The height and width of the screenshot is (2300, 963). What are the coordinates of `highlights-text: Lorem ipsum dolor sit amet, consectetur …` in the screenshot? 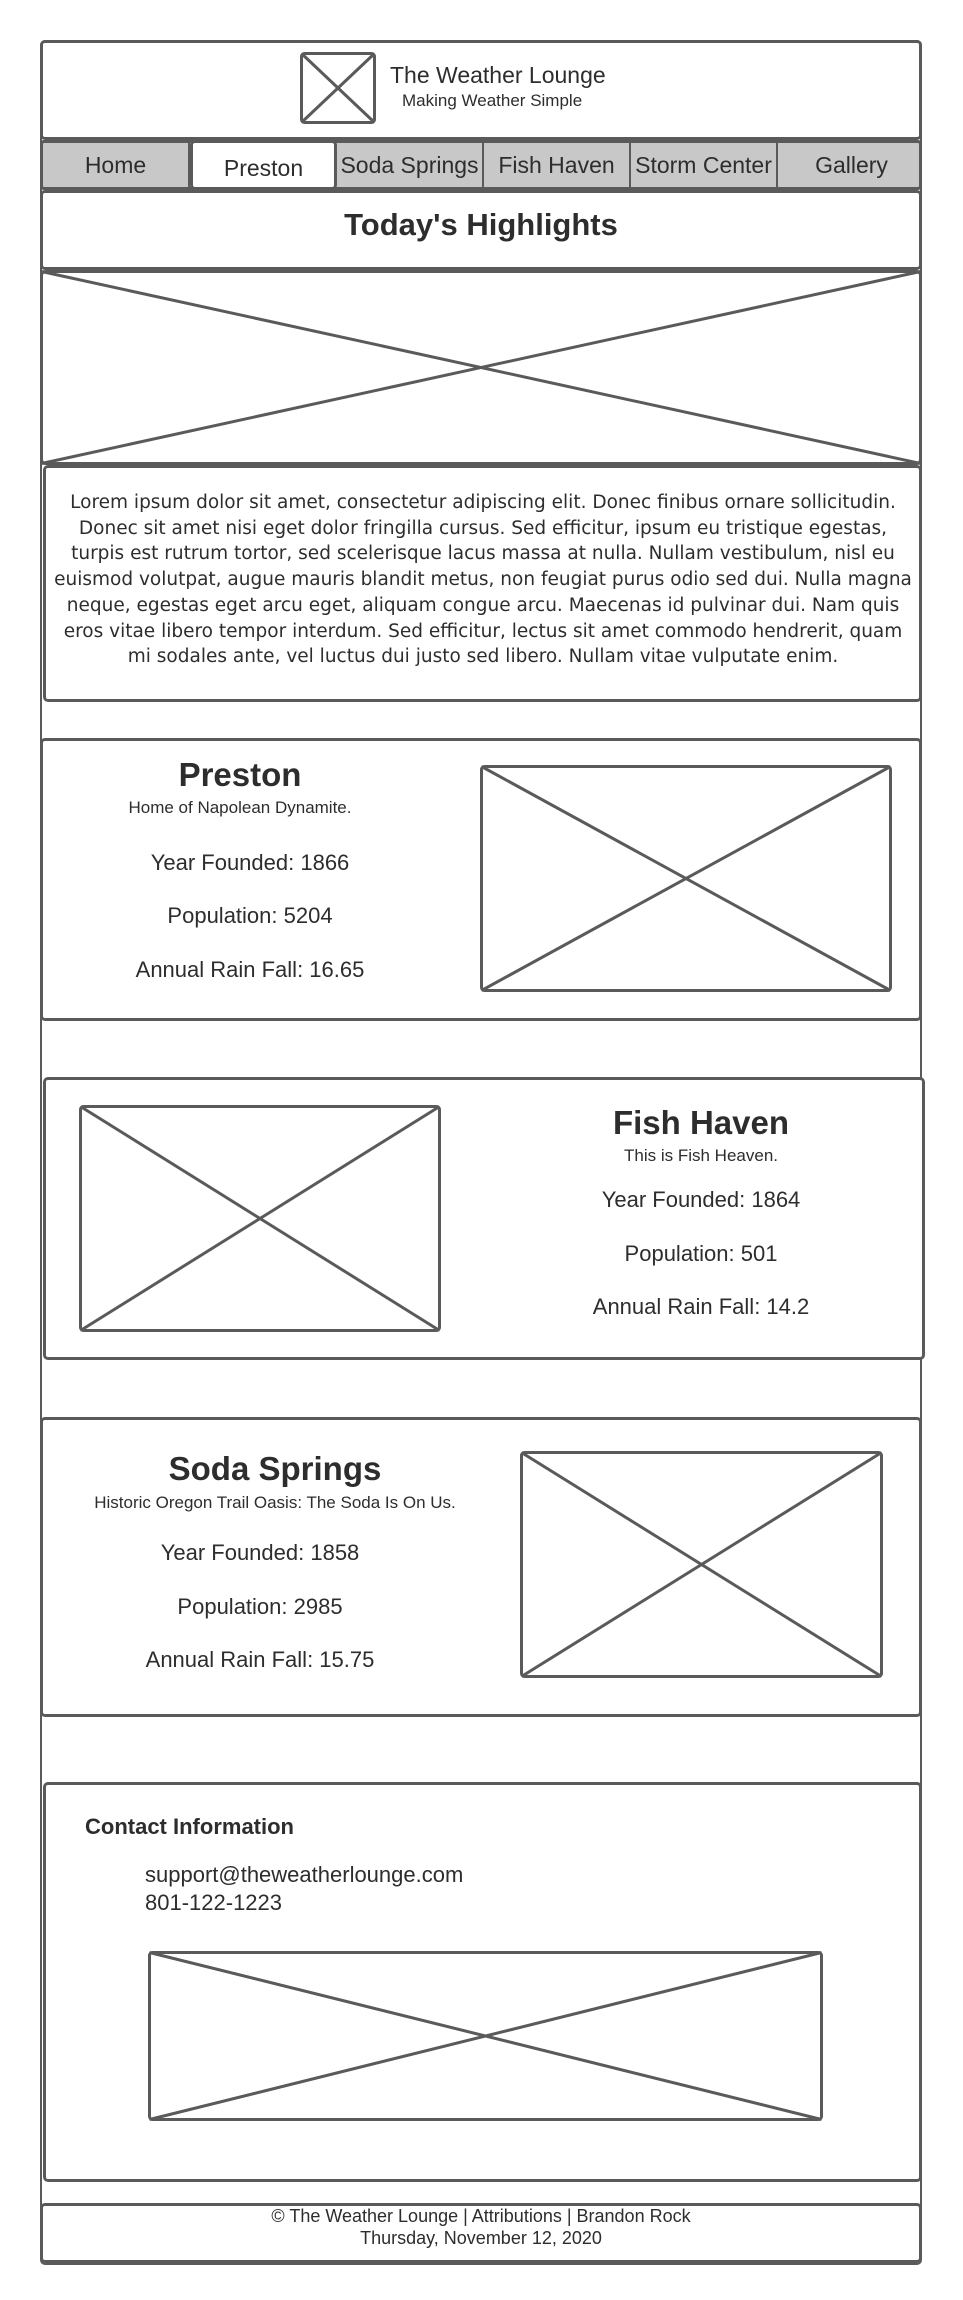 It's located at (483, 580).